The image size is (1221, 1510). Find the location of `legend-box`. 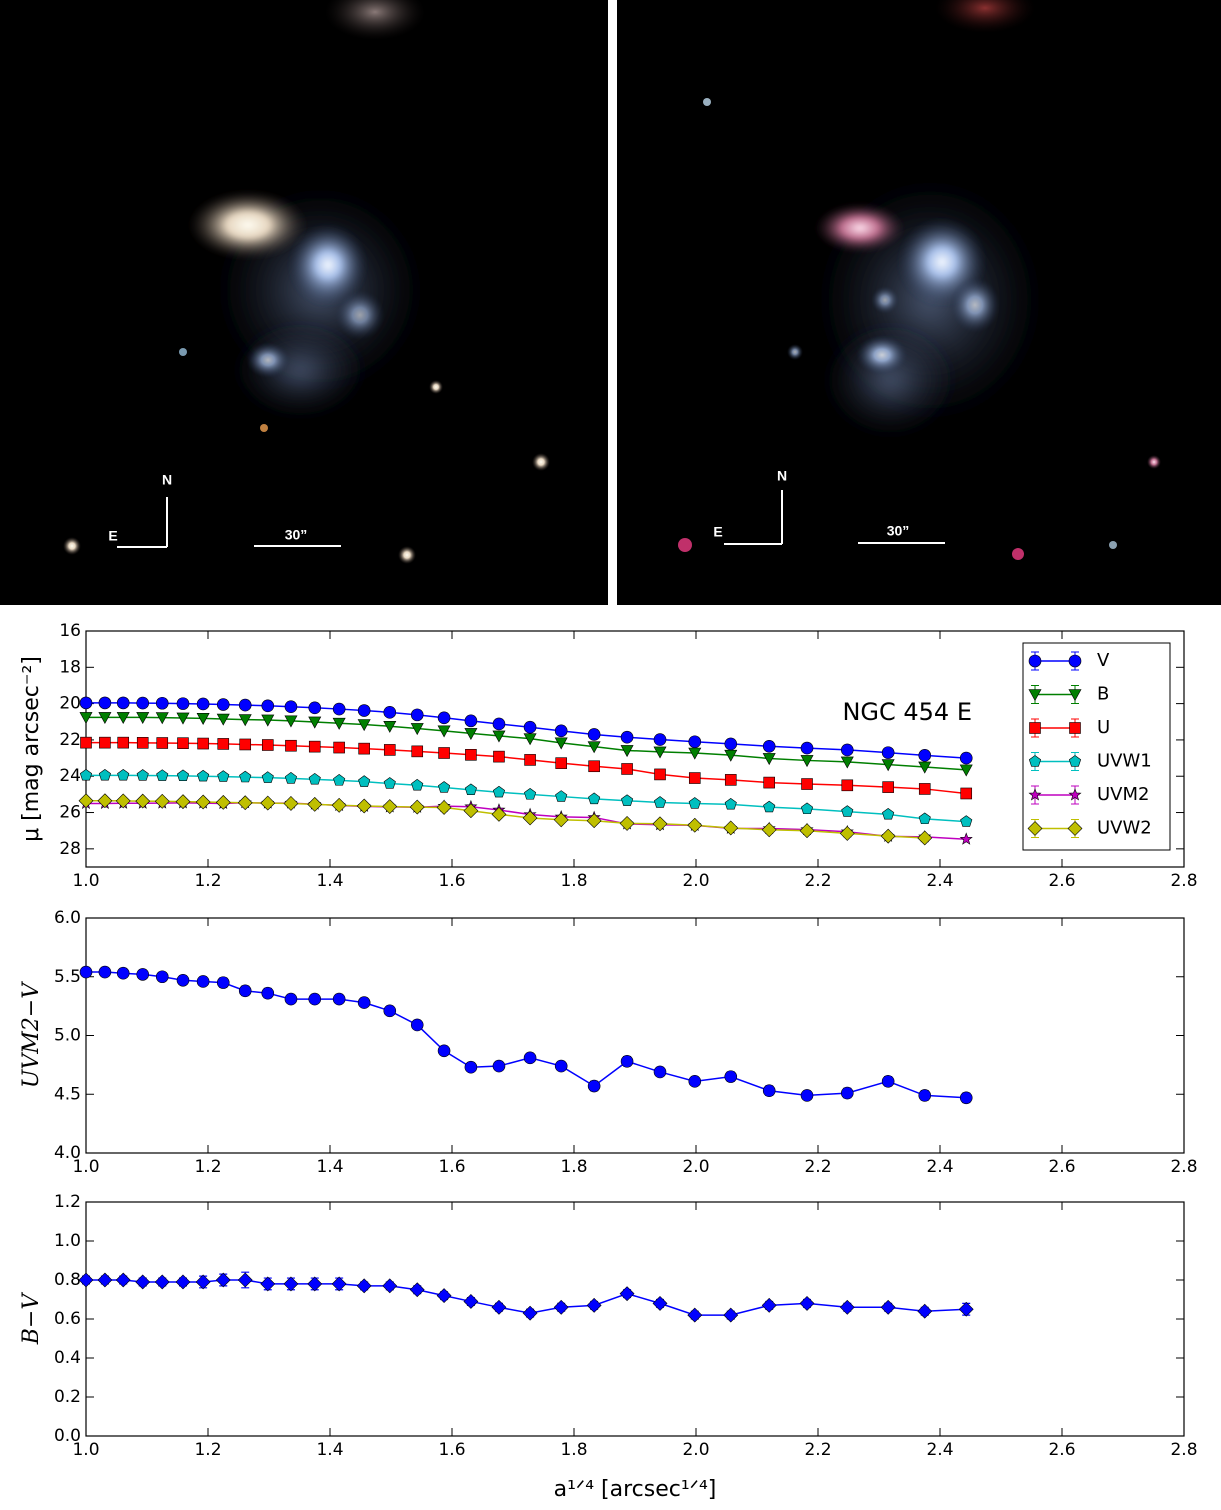

legend-box is located at coordinates (1096, 746).